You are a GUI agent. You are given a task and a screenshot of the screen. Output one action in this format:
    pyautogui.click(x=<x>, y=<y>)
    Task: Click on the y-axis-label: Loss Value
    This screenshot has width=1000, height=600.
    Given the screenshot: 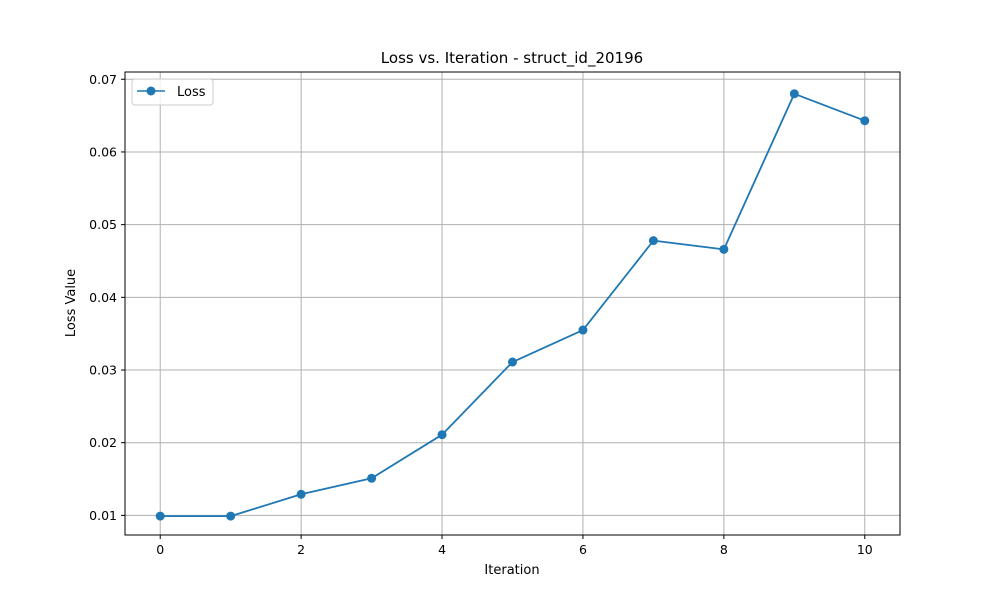 What is the action you would take?
    pyautogui.click(x=71, y=303)
    